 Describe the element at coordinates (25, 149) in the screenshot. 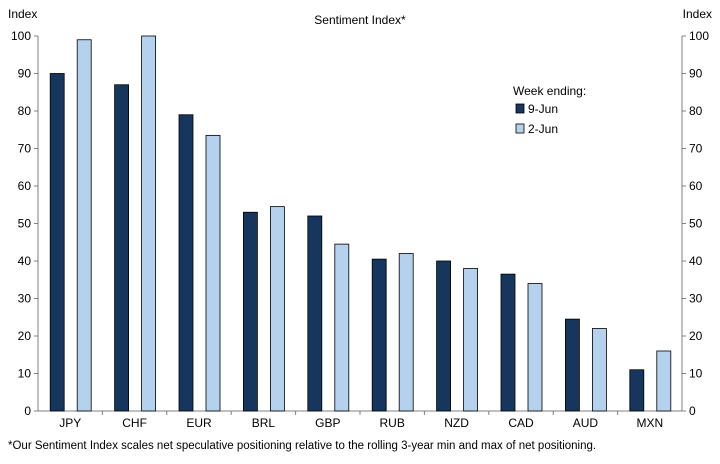

I see `left-y-tick-label: 70` at that location.